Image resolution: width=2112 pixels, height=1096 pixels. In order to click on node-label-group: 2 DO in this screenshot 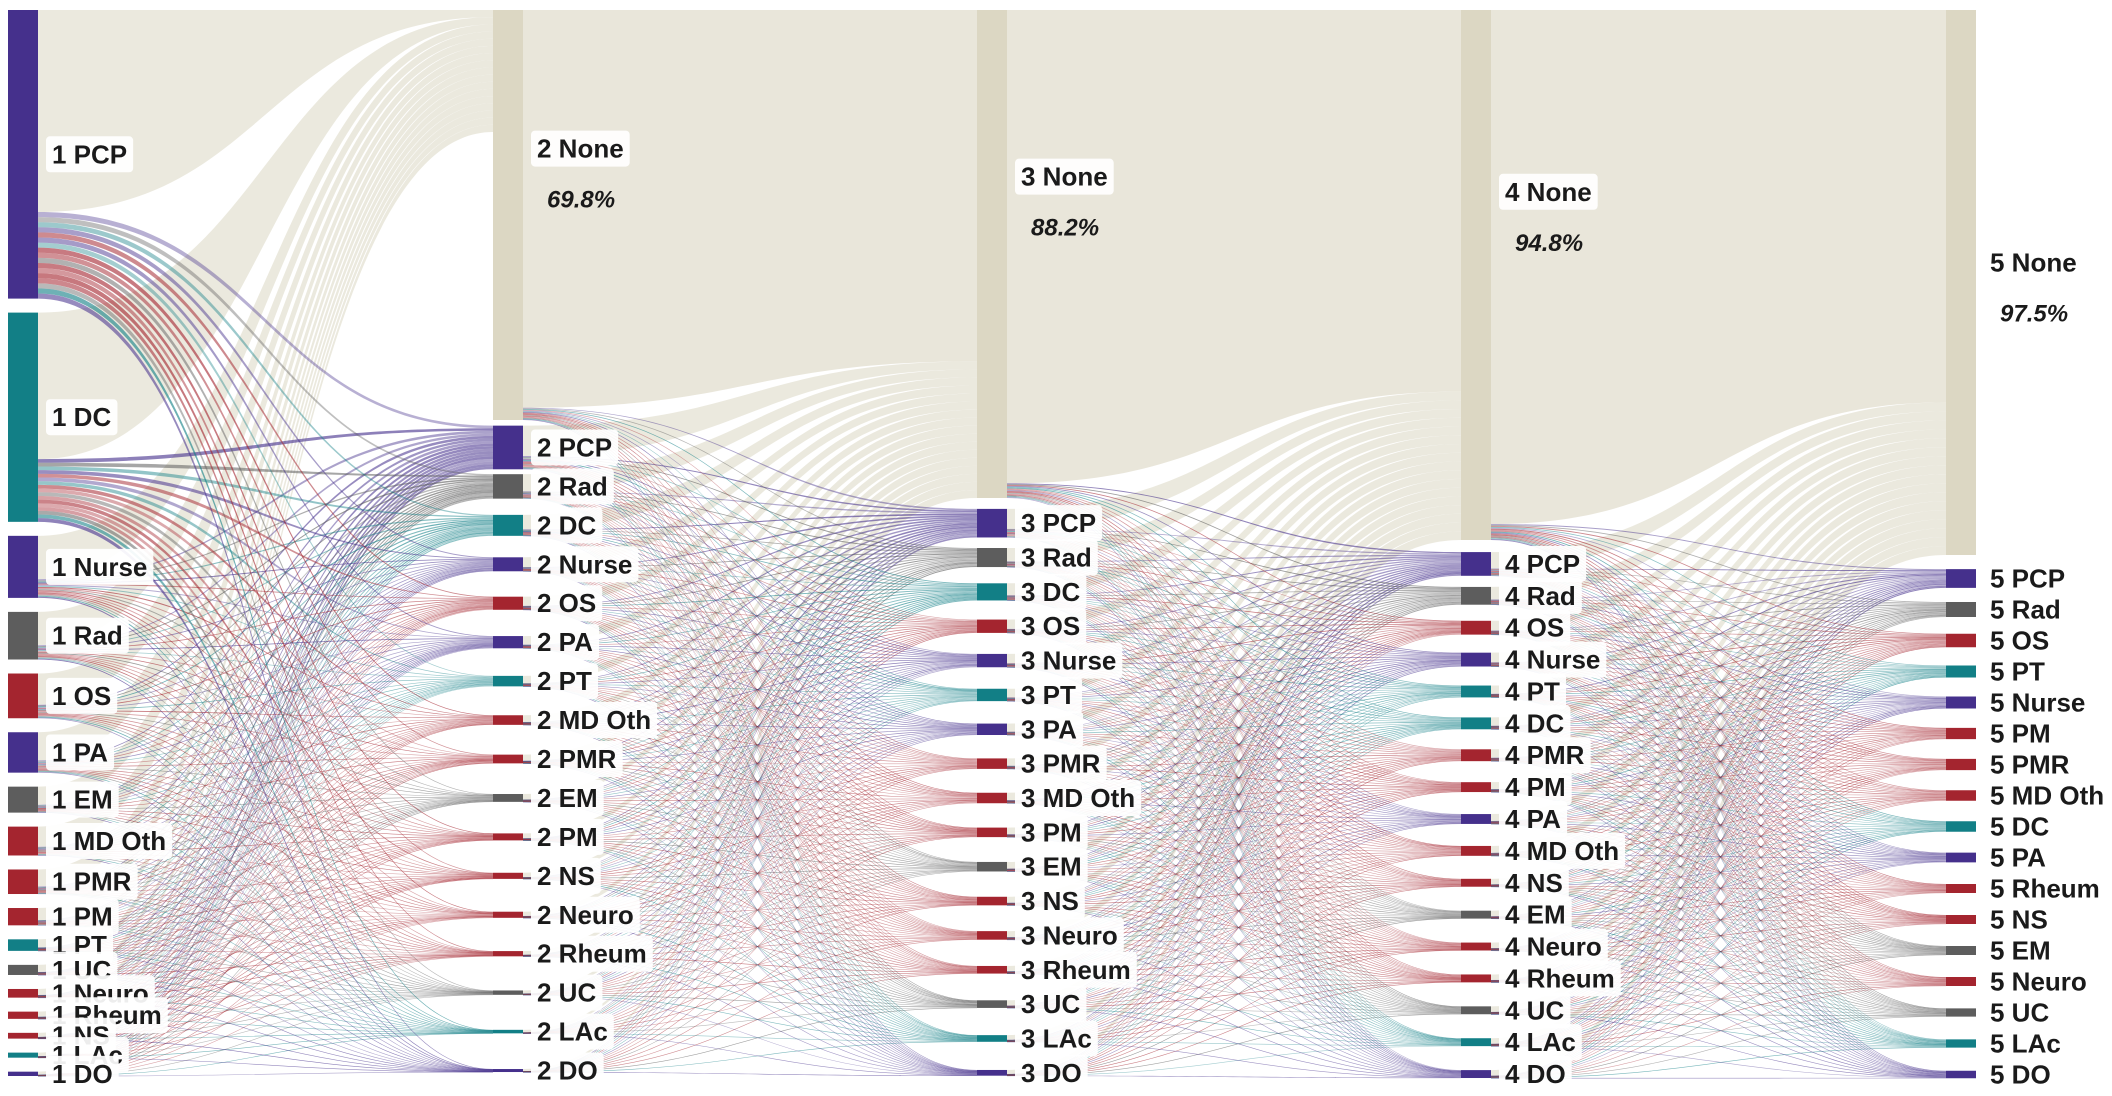, I will do `click(567, 1070)`.